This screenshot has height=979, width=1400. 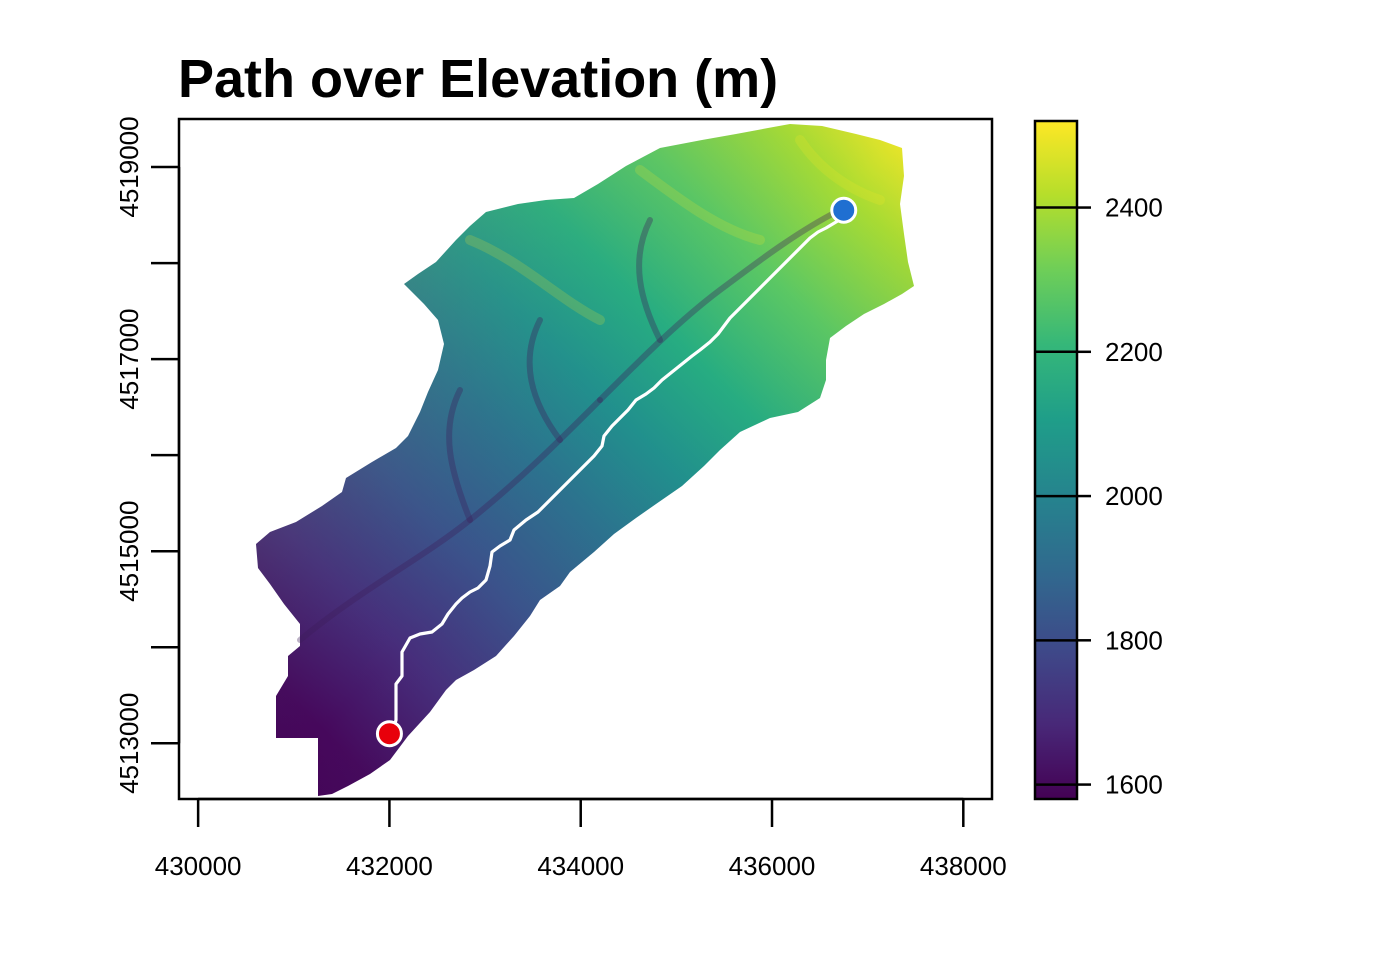 I want to click on legend-ticks: 1600 1800 2000 2200 2400, so click(x=1099, y=496).